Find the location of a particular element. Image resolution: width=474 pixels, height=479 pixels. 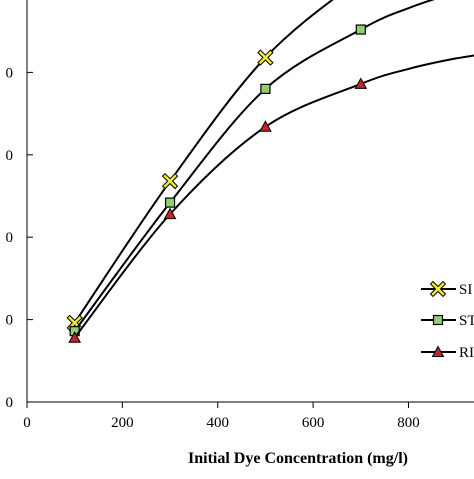

x-tick-label: 400 is located at coordinates (217, 423).